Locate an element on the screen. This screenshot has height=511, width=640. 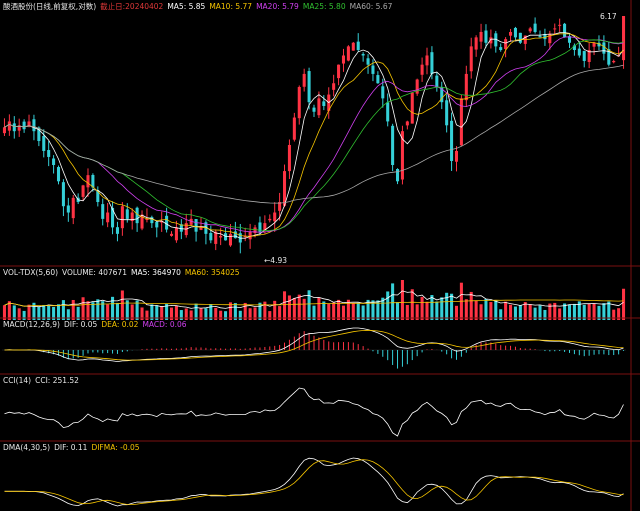
macd-dif-line is located at coordinates (314, 345).